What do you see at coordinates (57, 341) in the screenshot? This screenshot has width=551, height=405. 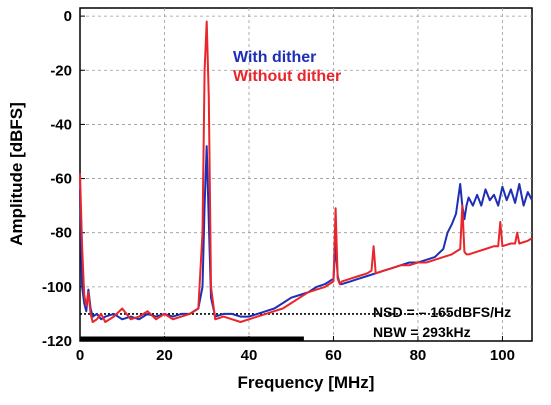 I see `y-tick-label: -120` at bounding box center [57, 341].